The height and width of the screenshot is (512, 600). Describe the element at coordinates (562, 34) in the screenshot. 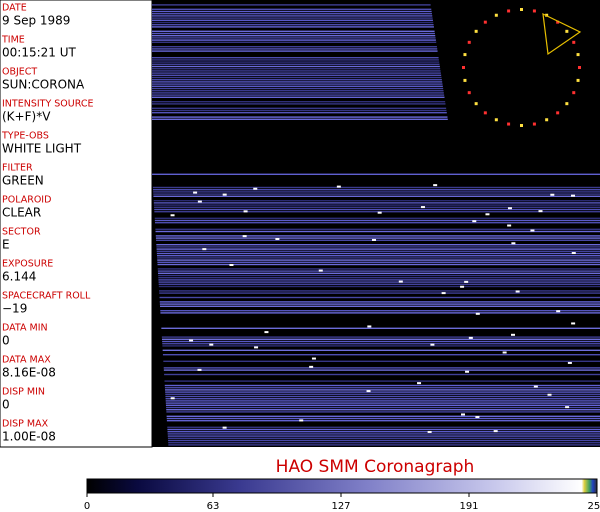

I see `orientation-triangle` at that location.